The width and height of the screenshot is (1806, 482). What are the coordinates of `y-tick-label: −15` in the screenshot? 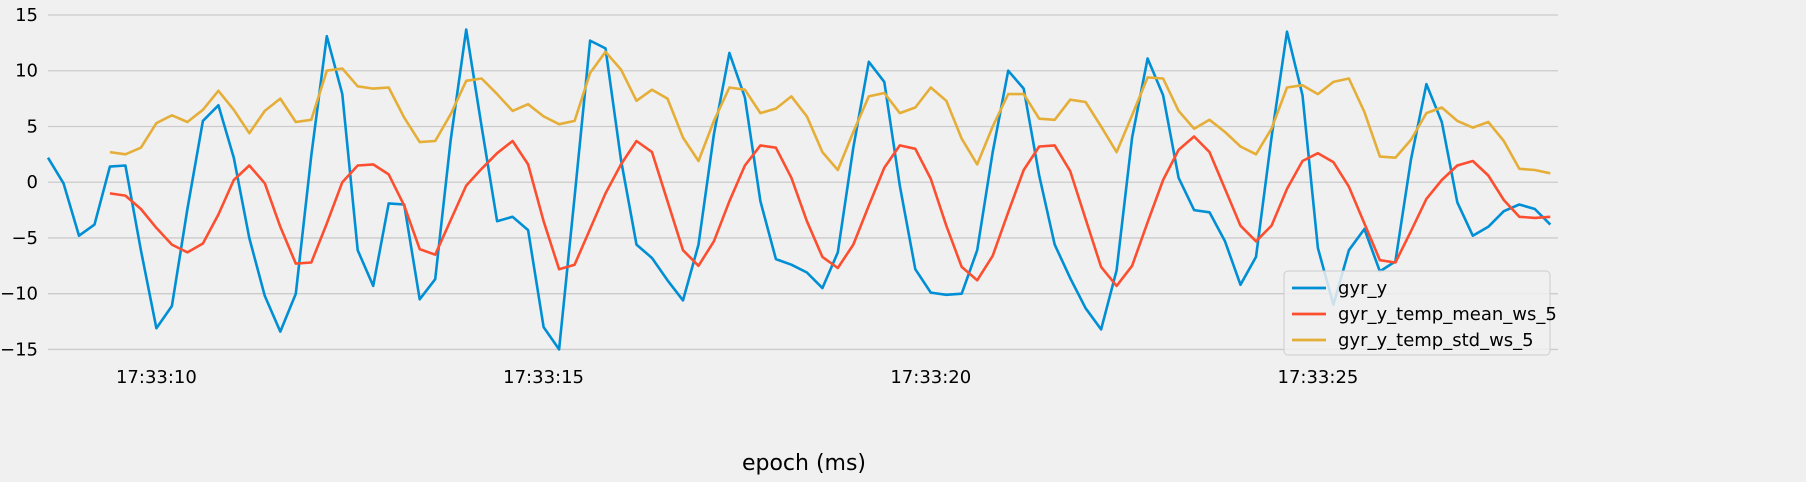 It's located at (19, 349).